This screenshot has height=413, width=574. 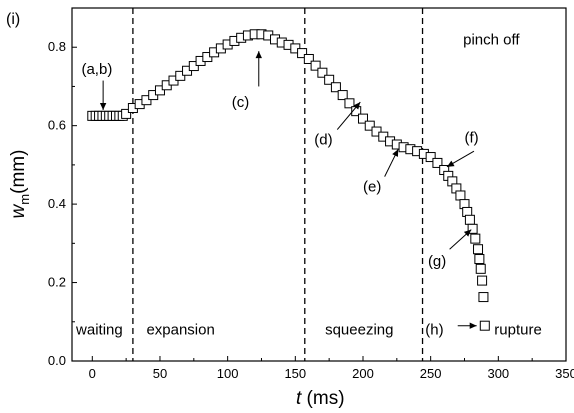 What do you see at coordinates (96, 69) in the screenshot?
I see `annotation-label: (a,b)` at bounding box center [96, 69].